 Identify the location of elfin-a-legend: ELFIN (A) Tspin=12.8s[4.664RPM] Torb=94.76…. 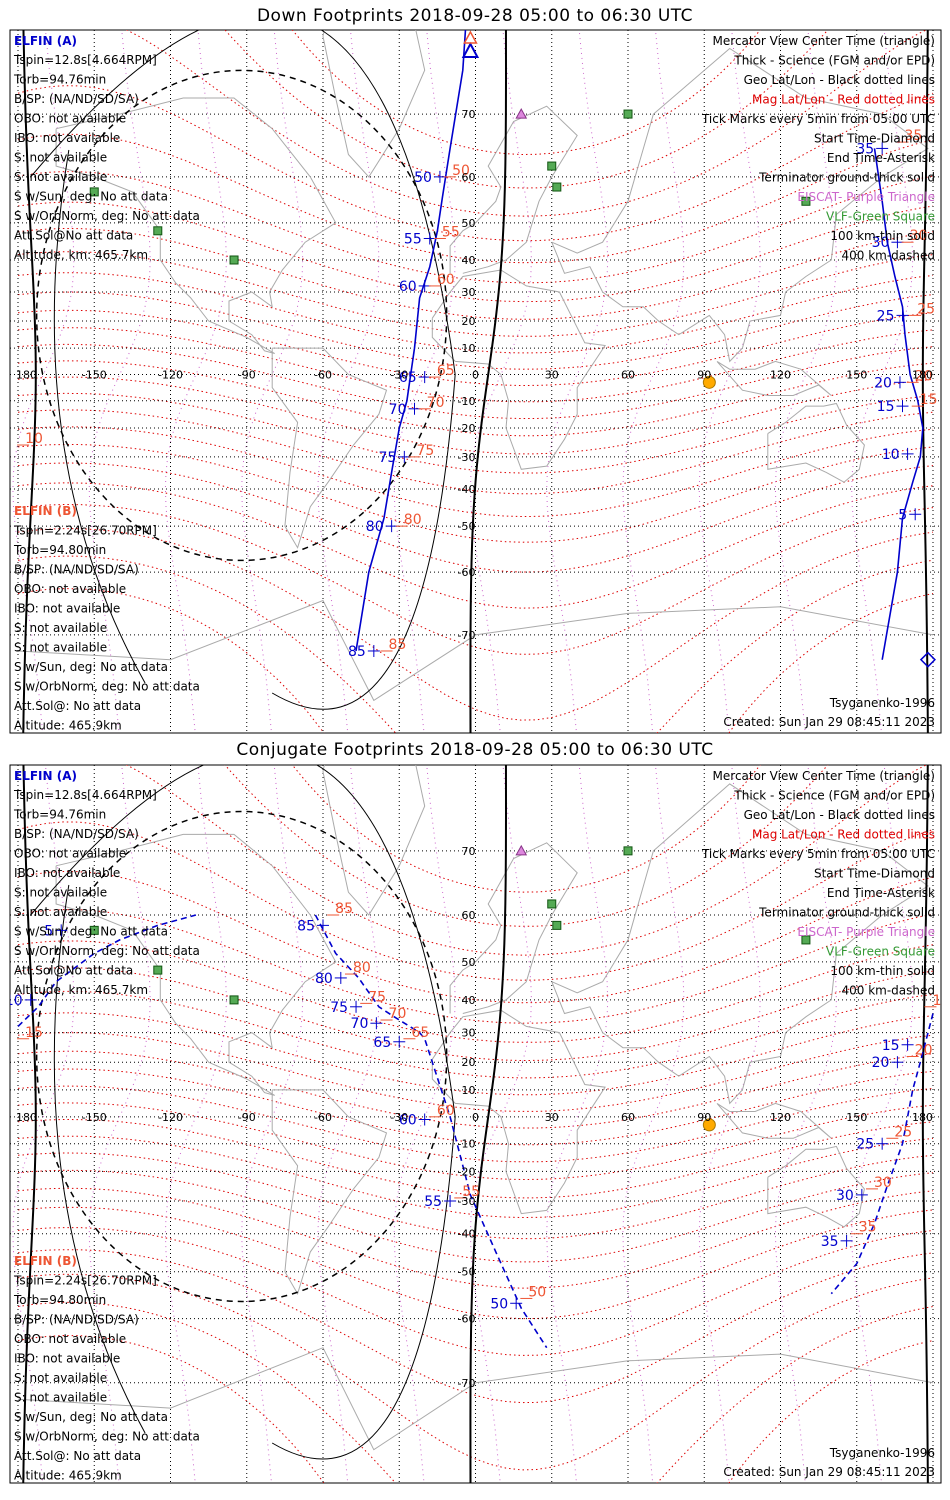
(106, 148).